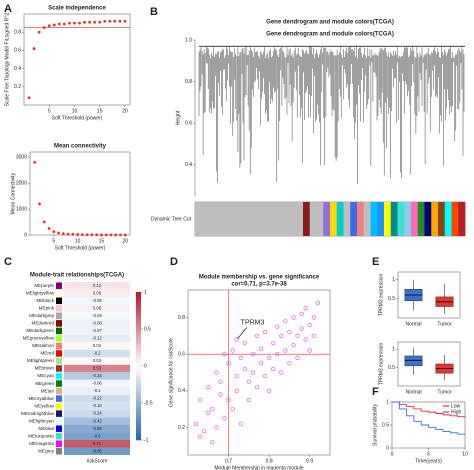  Describe the element at coordinates (37, 413) in the screenshot. I see `row-label: MEmidnightblue` at that location.